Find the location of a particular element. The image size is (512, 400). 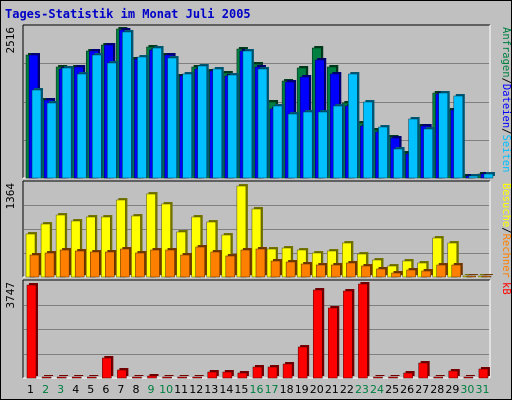

x-axis-day-label: 2 is located at coordinates (45, 389).